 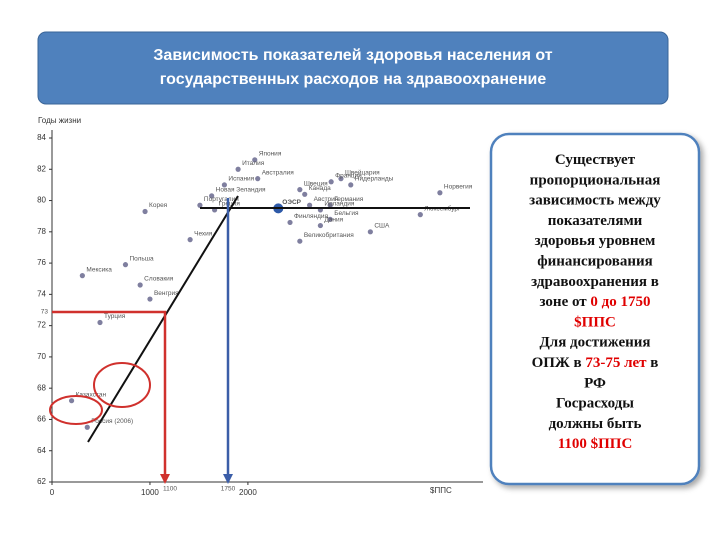 What do you see at coordinates (320, 188) in the screenshot?
I see `point-label: Канада` at bounding box center [320, 188].